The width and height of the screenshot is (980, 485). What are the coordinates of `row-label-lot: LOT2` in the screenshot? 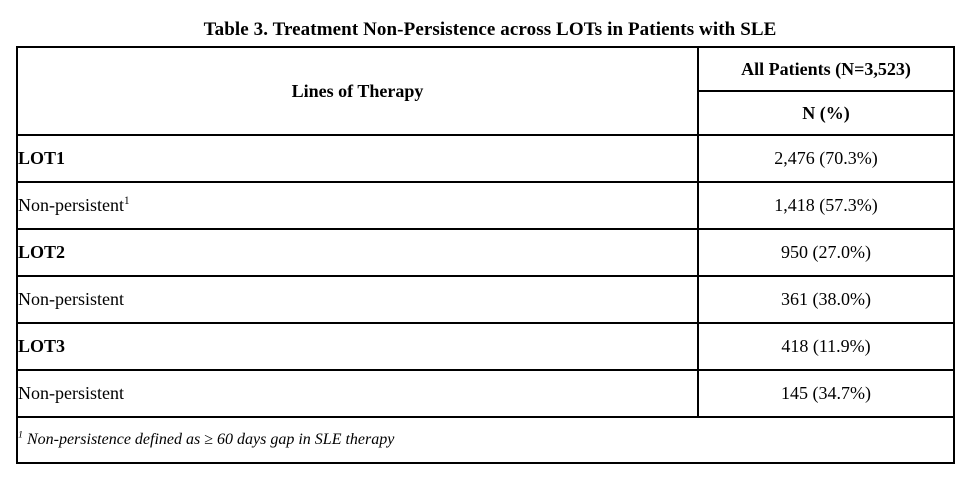 It's located at (357, 252).